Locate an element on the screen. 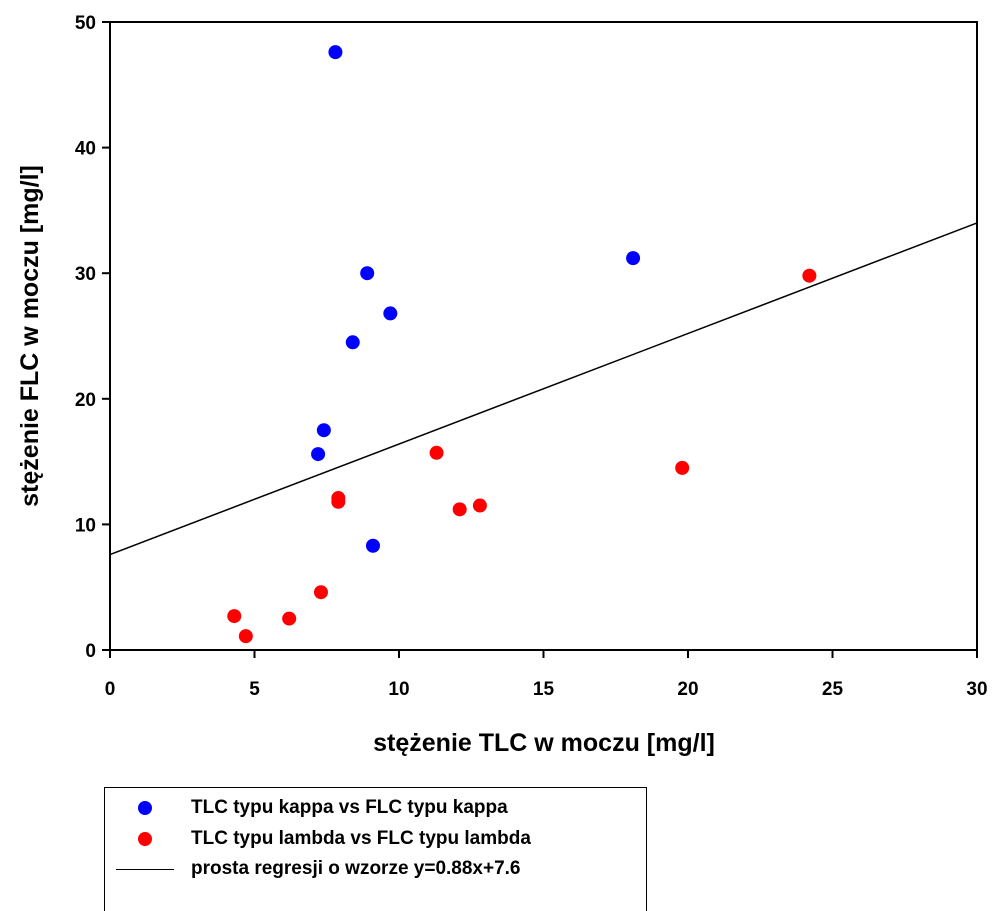  y-tick-label: 50 is located at coordinates (85, 23).